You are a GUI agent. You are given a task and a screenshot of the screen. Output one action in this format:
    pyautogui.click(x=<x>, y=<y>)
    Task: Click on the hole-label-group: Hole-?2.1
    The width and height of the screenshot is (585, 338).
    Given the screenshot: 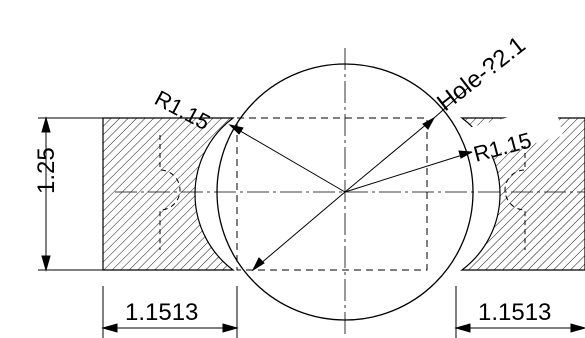 What is the action you would take?
    pyautogui.click(x=482, y=58)
    